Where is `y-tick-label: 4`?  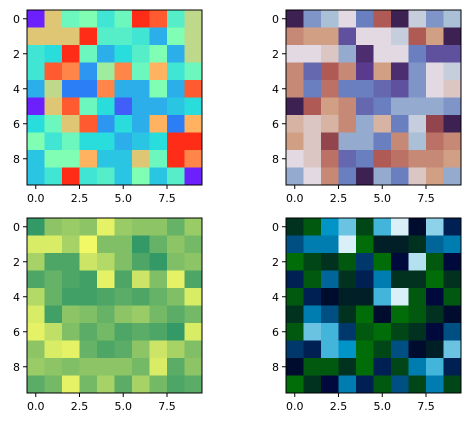
y-tick-label: 4 is located at coordinates (16, 89).